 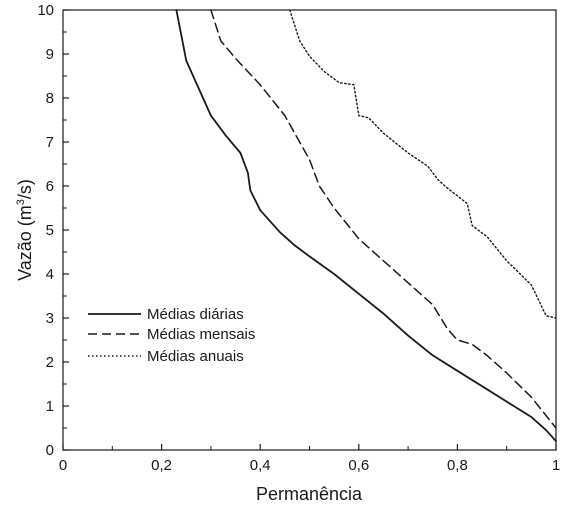 What do you see at coordinates (21, 202) in the screenshot?
I see `y-axis-label-sup: 3` at bounding box center [21, 202].